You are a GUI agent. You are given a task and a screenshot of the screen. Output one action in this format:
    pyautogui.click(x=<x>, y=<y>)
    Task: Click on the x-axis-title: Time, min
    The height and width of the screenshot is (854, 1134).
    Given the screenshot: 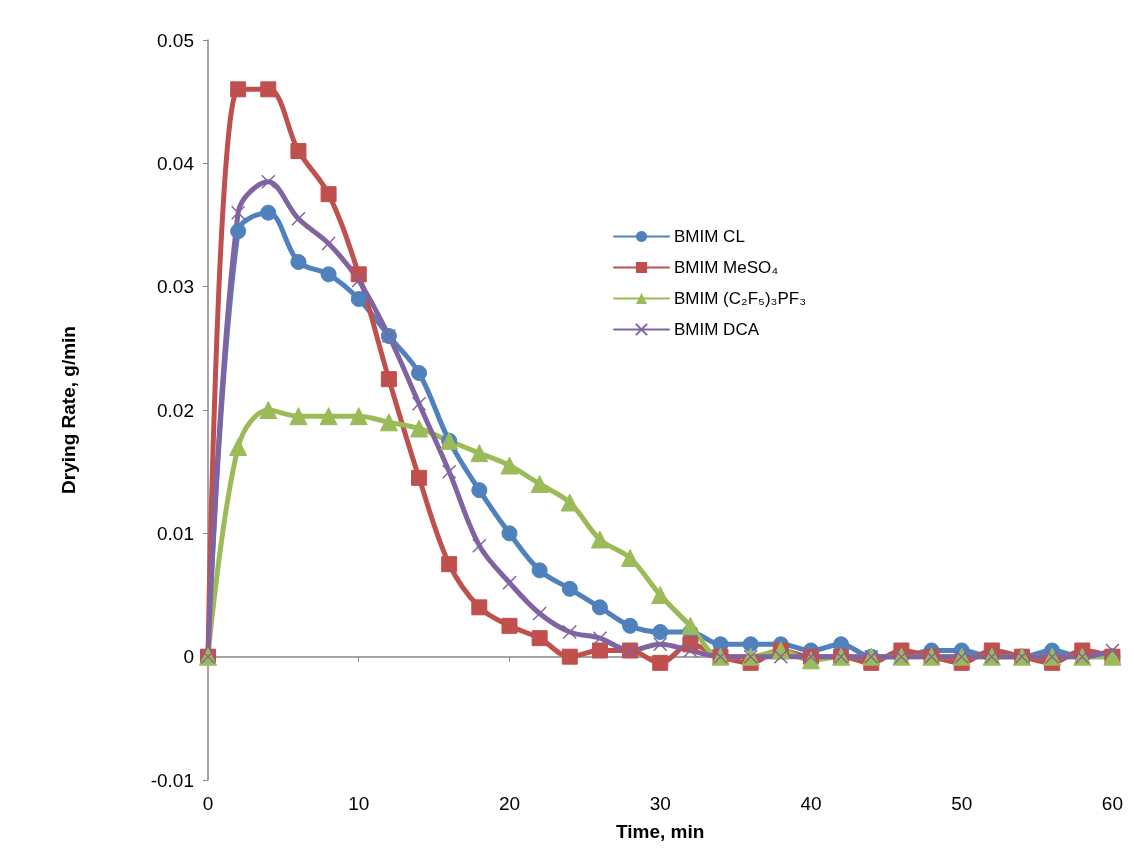 What is the action you would take?
    pyautogui.click(x=660, y=831)
    